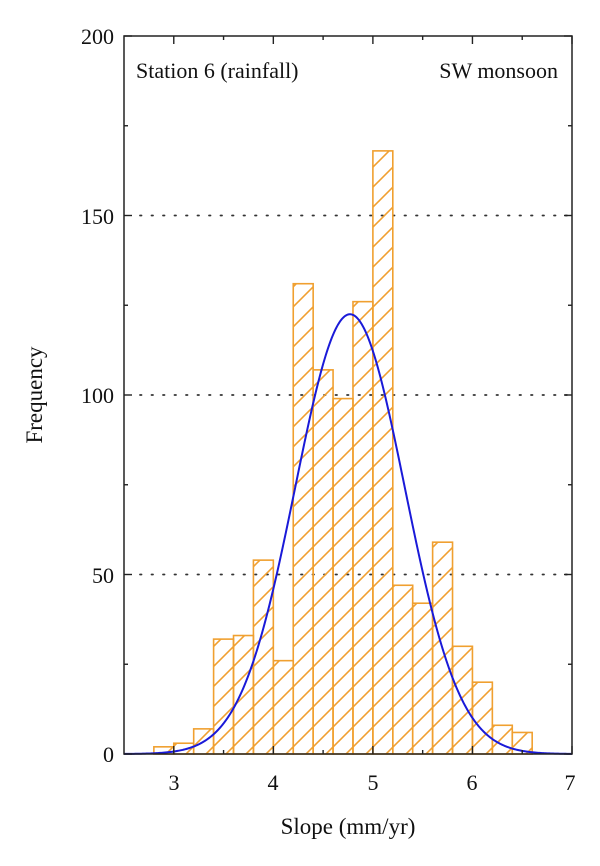  I want to click on x-axis-label: Slope (mm/yr), so click(348, 826).